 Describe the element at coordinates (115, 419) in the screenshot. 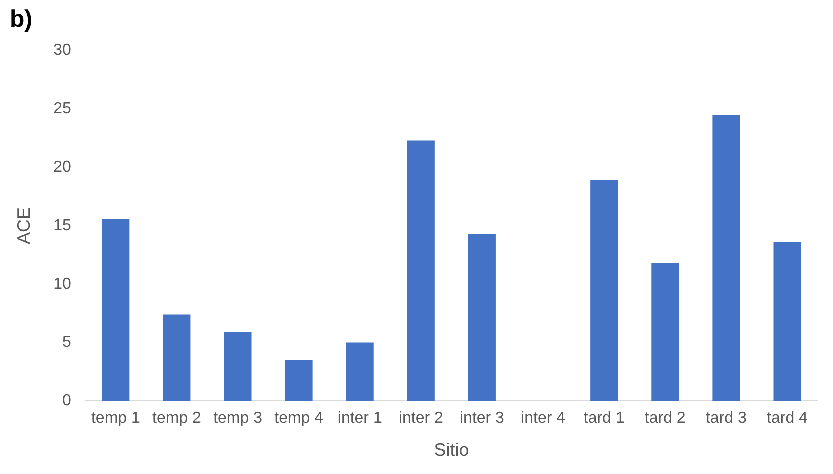

I see `x-tick-label: temp 1` at that location.